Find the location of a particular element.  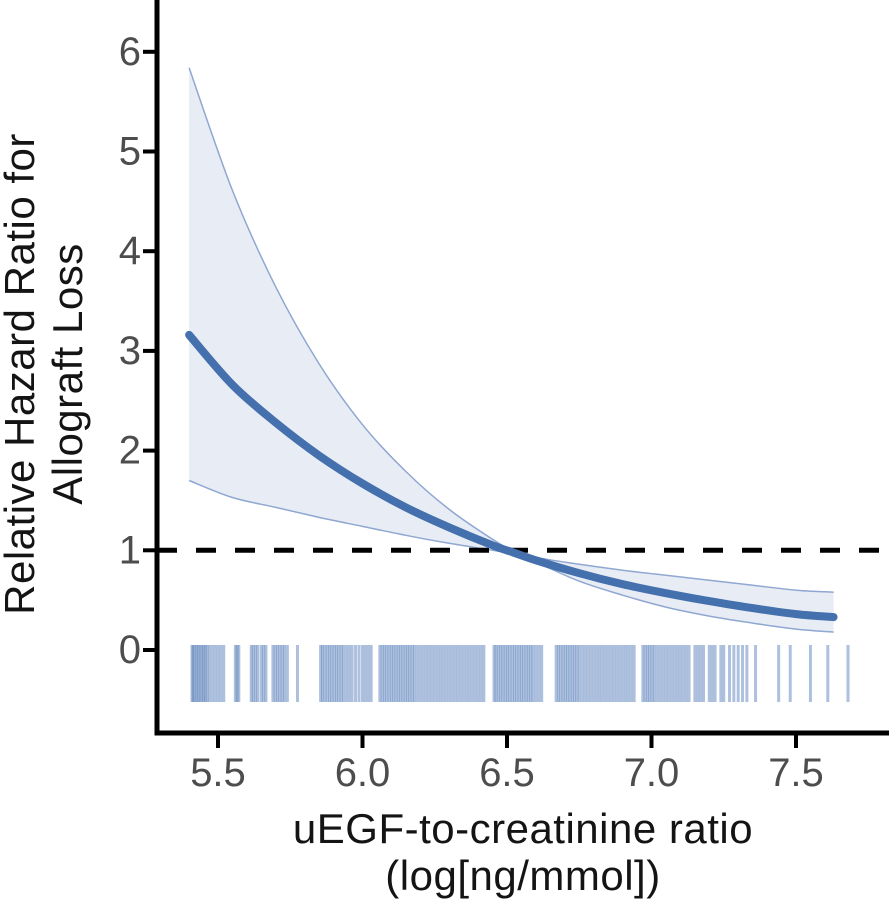

y-axis-title-line2: Allograft Loss is located at coordinates (67, 373).